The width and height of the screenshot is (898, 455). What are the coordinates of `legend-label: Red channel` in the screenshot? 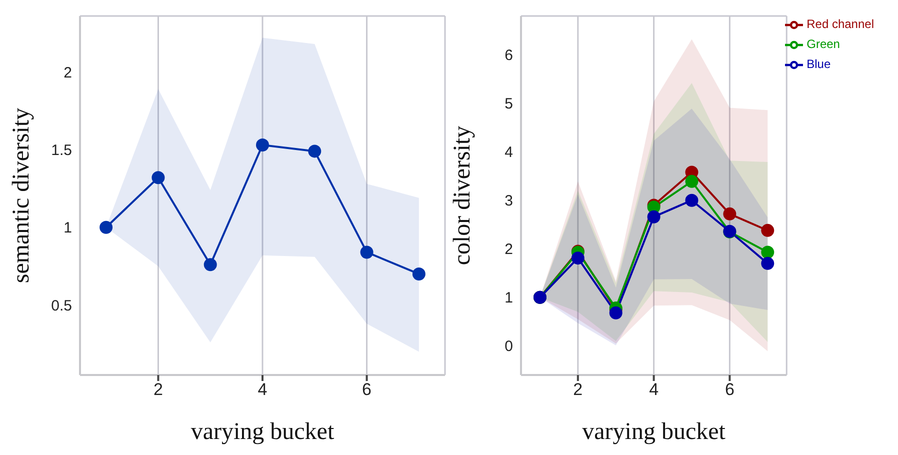 It's located at (840, 24).